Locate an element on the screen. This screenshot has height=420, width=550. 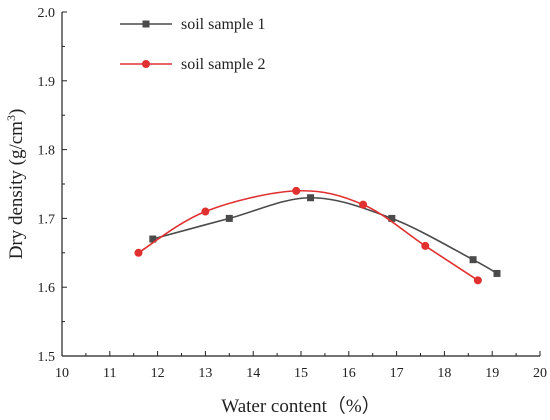
x-tick-label: 14 is located at coordinates (253, 373).